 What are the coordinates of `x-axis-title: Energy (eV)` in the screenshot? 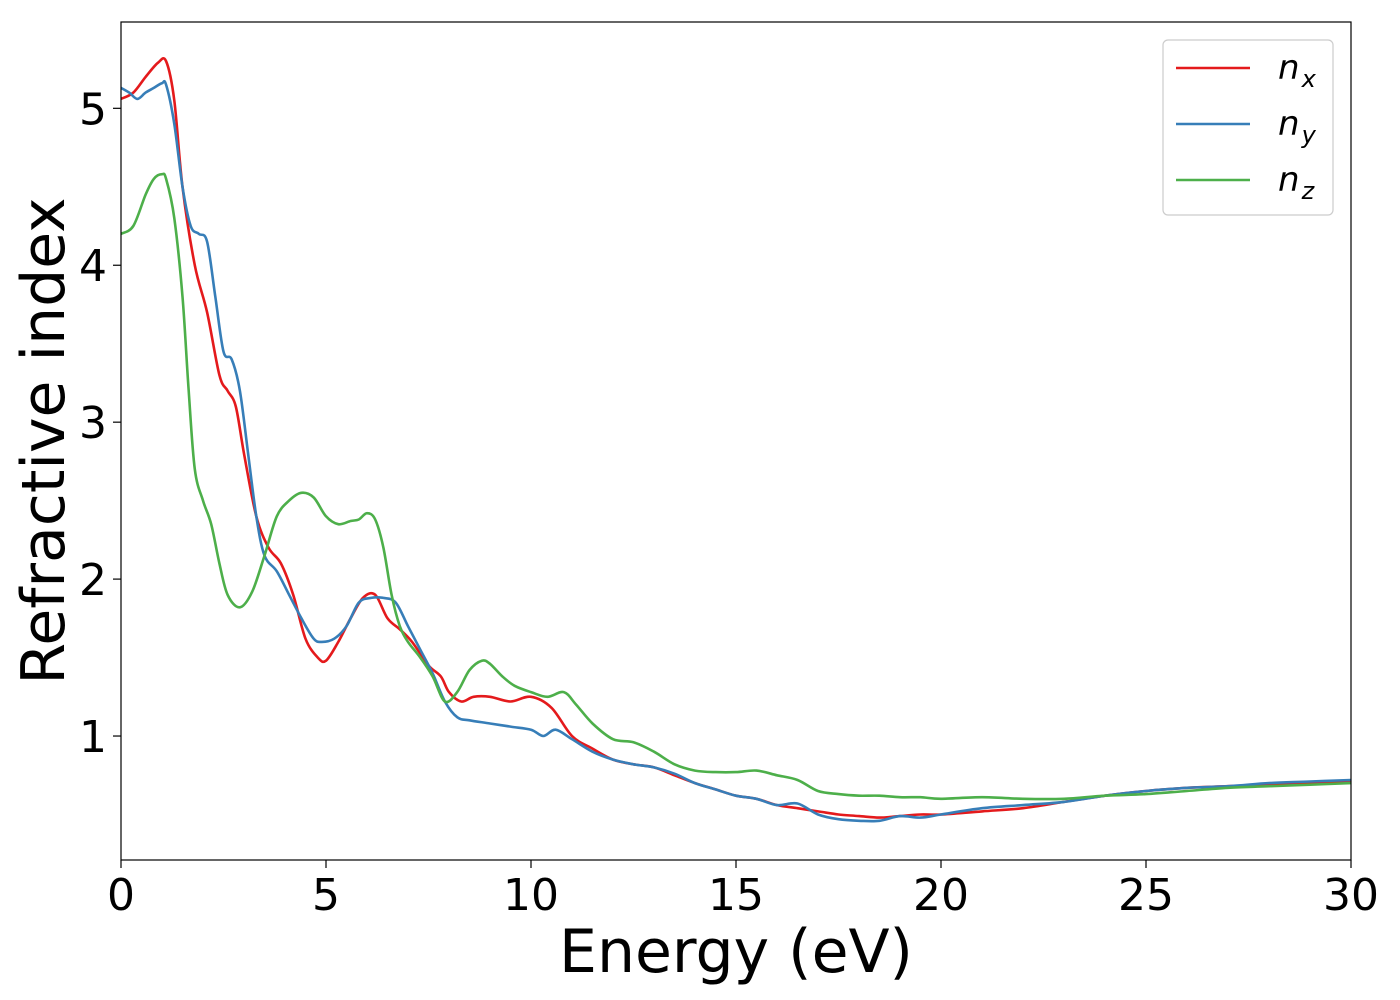 It's located at (736, 952).